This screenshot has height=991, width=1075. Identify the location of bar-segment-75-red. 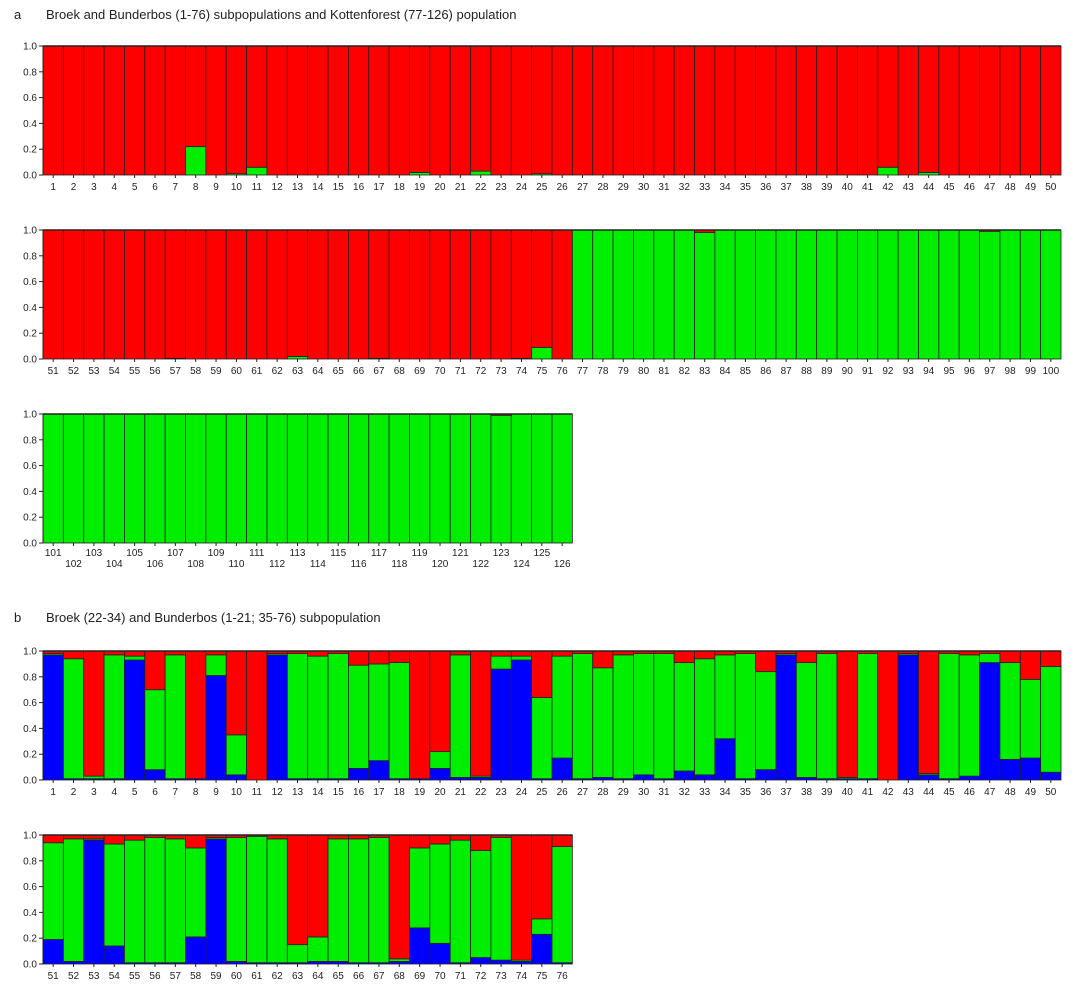
(542, 288).